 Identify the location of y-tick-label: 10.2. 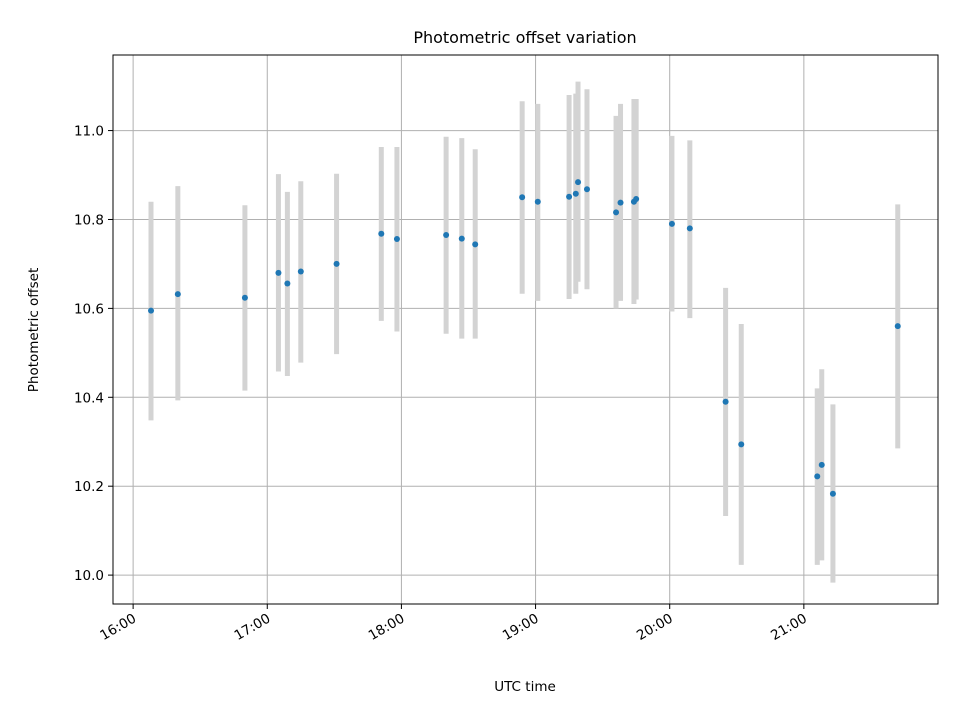
(89, 487).